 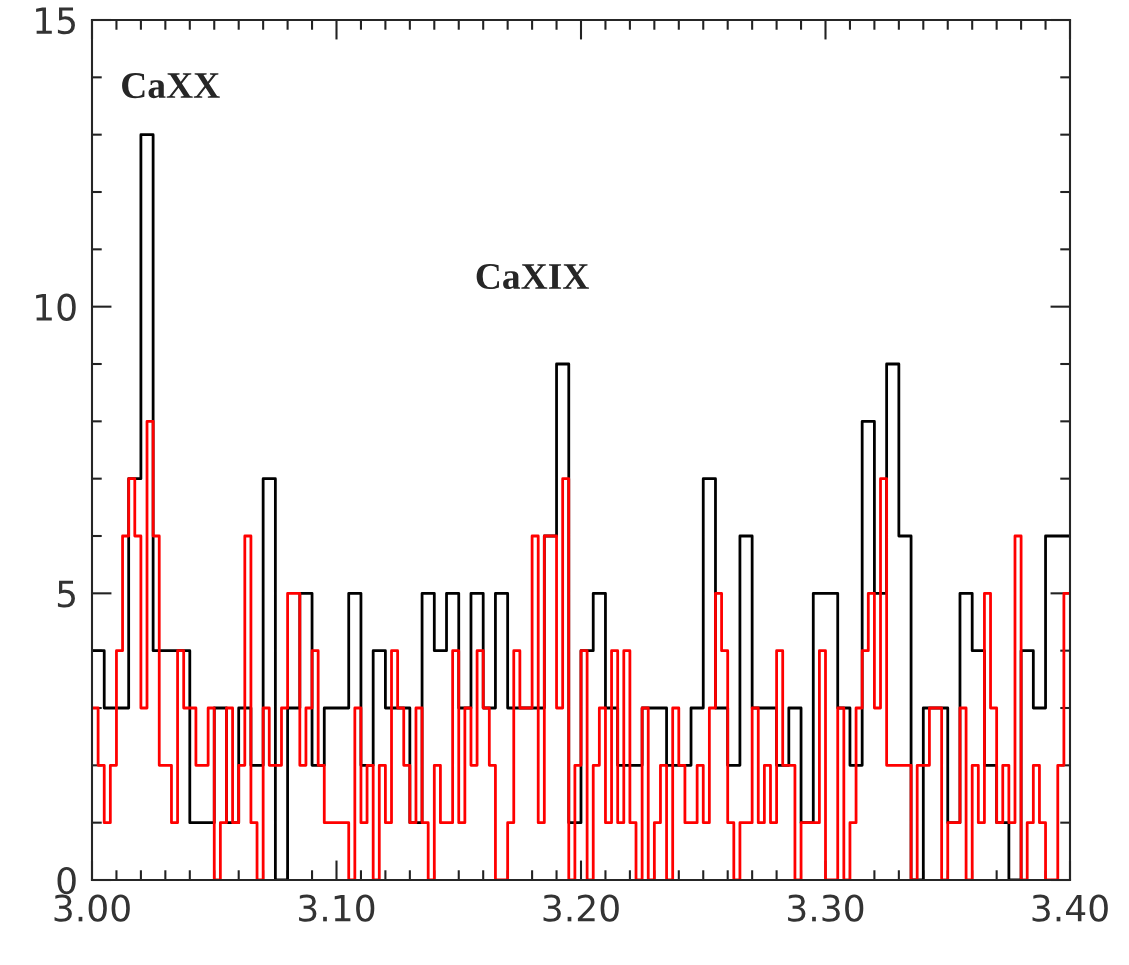 What do you see at coordinates (171, 85) in the screenshot?
I see `annotation: CaXX` at bounding box center [171, 85].